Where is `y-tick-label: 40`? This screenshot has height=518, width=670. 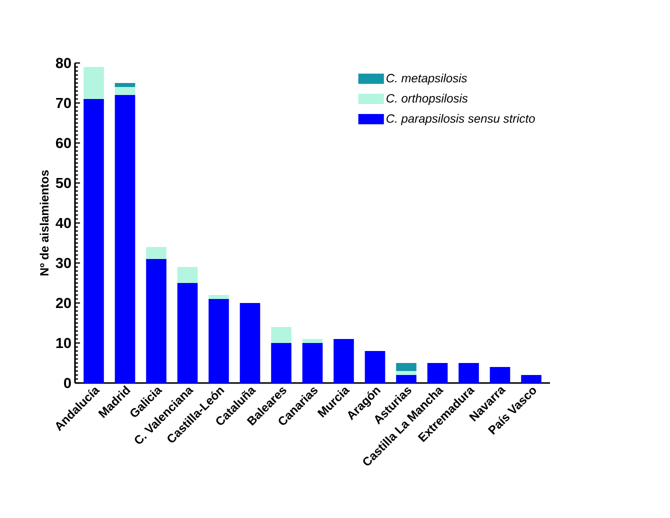
y-tick-label: 40 is located at coordinates (63, 223).